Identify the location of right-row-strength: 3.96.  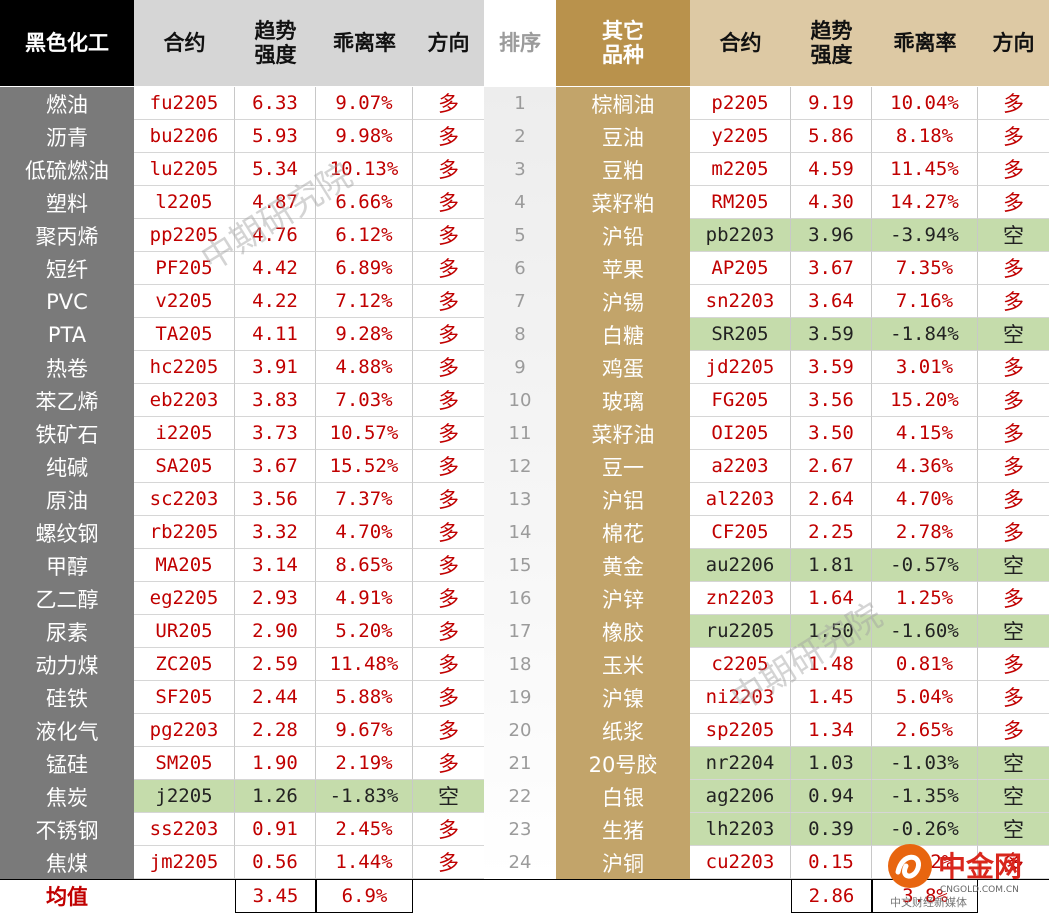
(831, 235).